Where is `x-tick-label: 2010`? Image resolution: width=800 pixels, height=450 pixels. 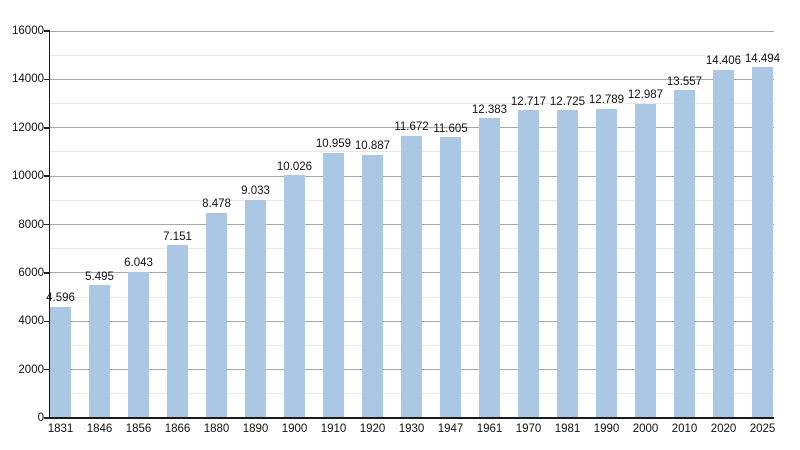
x-tick-label: 2010 is located at coordinates (684, 429).